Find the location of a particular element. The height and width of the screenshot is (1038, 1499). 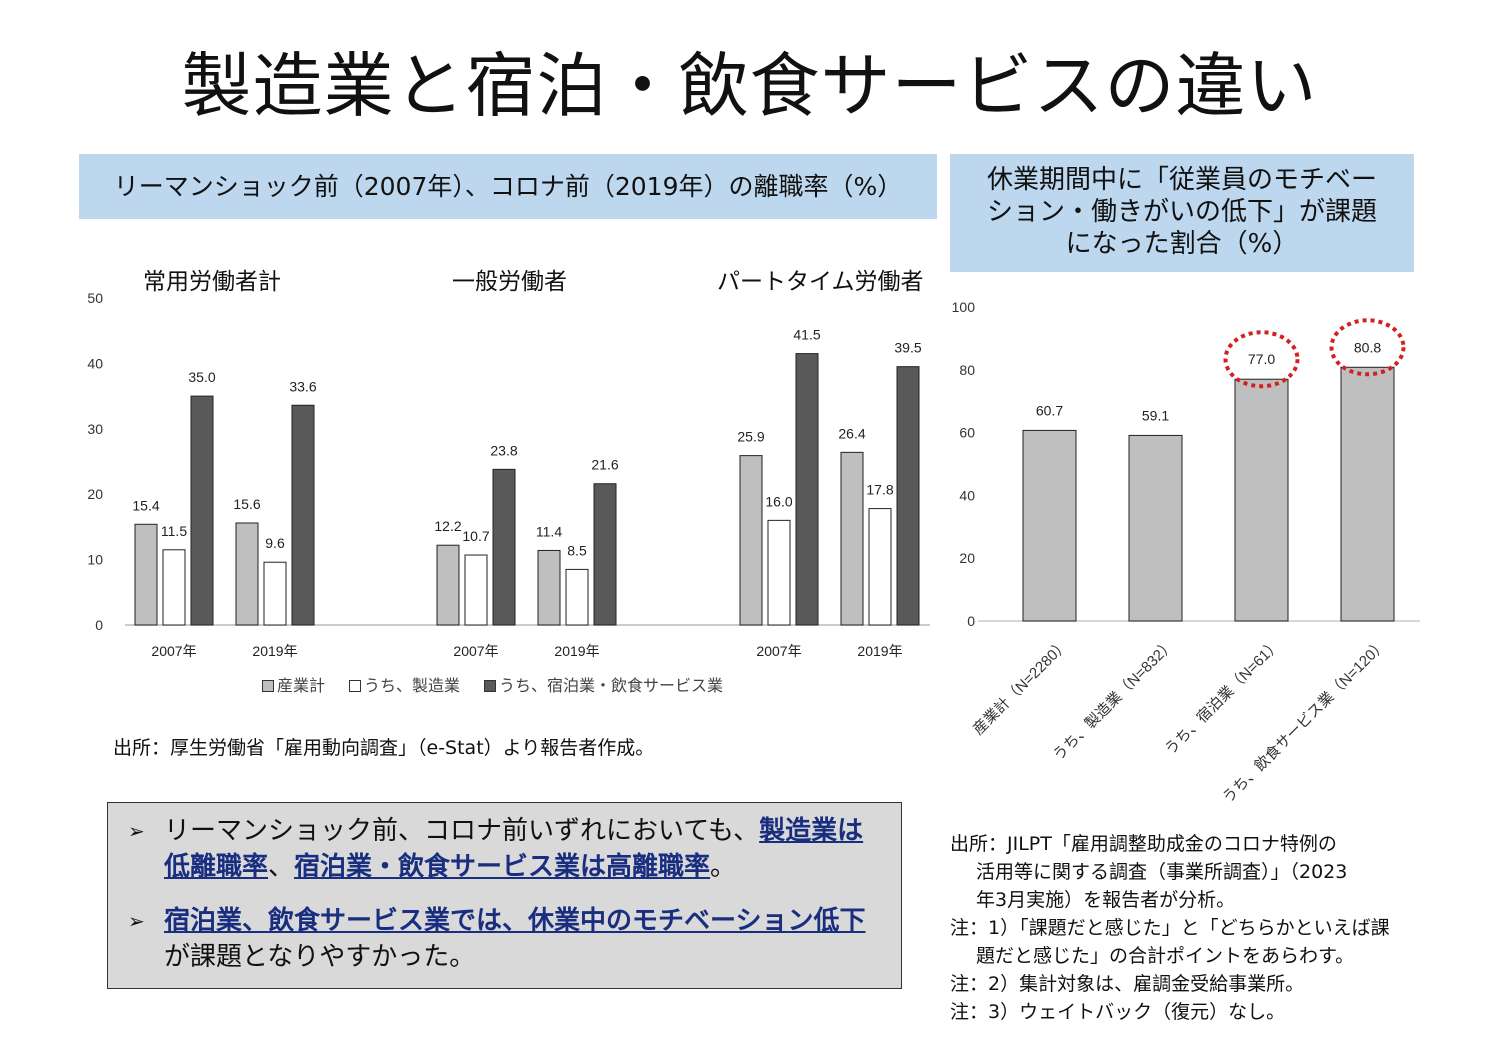

right-header-line: 休業期間中に「従業員のモチベー is located at coordinates (1181, 180).